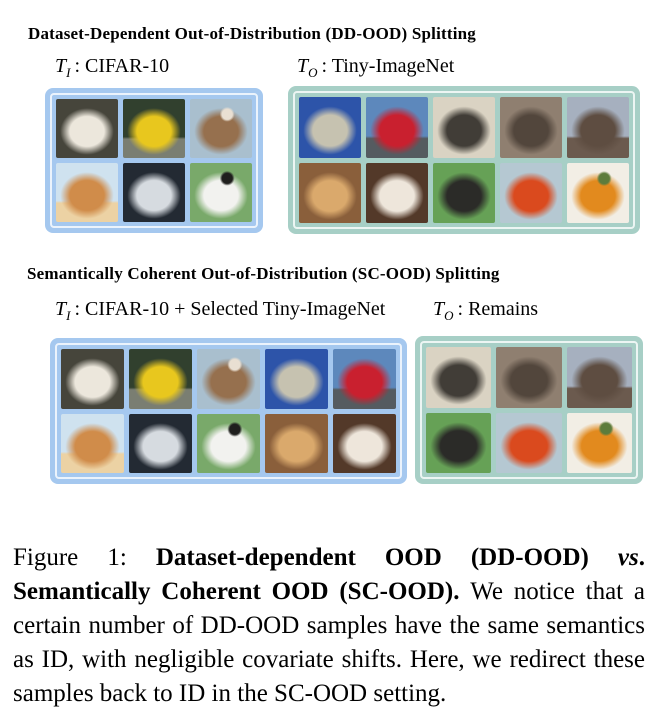  Describe the element at coordinates (122, 66) in the screenshot. I see `dd-ood-id-label-text: : CIFAR-10` at that location.